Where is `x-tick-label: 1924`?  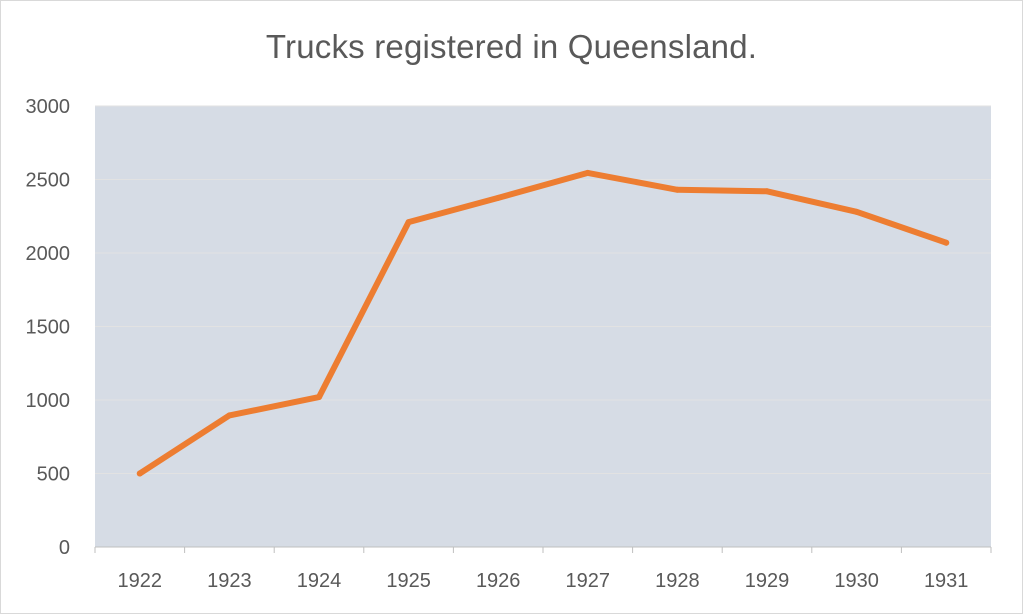
x-tick-label: 1924 is located at coordinates (319, 581).